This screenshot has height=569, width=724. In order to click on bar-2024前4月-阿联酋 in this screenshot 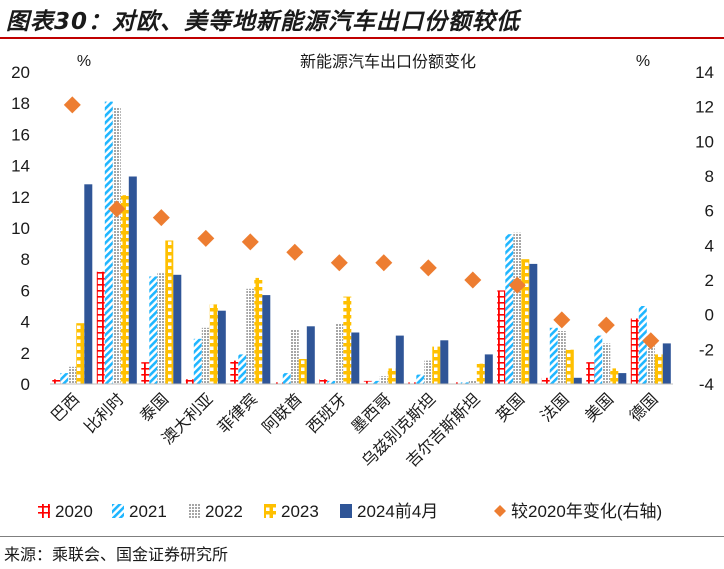, I will do `click(310, 355)`.